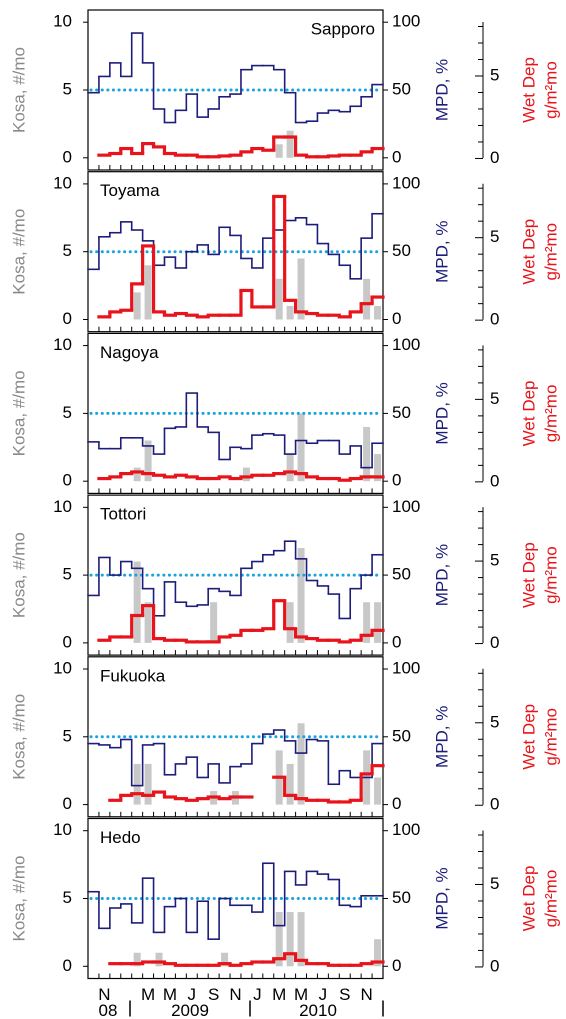  What do you see at coordinates (120, 837) in the screenshot?
I see `panel-title: Hedo` at bounding box center [120, 837].